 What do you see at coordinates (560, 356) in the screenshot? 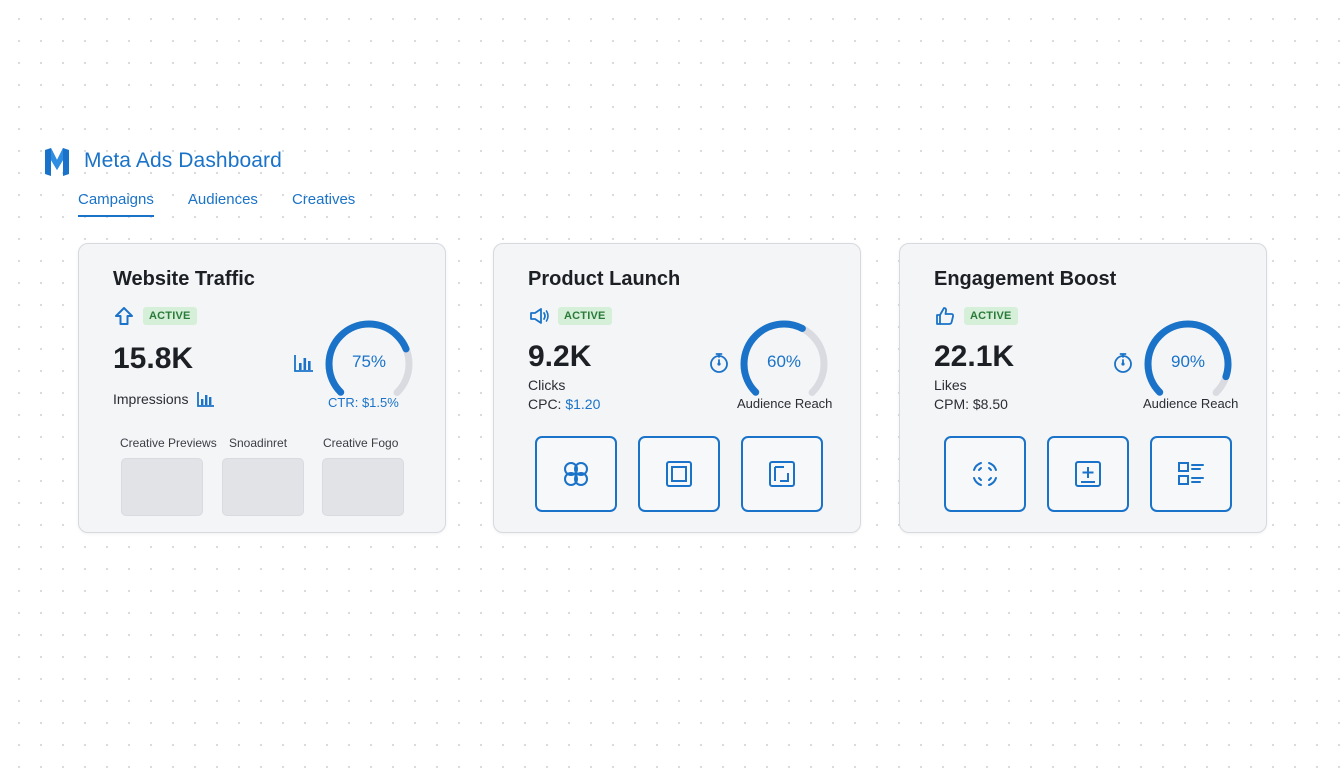
I see `clicks-value: 9.2K` at bounding box center [560, 356].